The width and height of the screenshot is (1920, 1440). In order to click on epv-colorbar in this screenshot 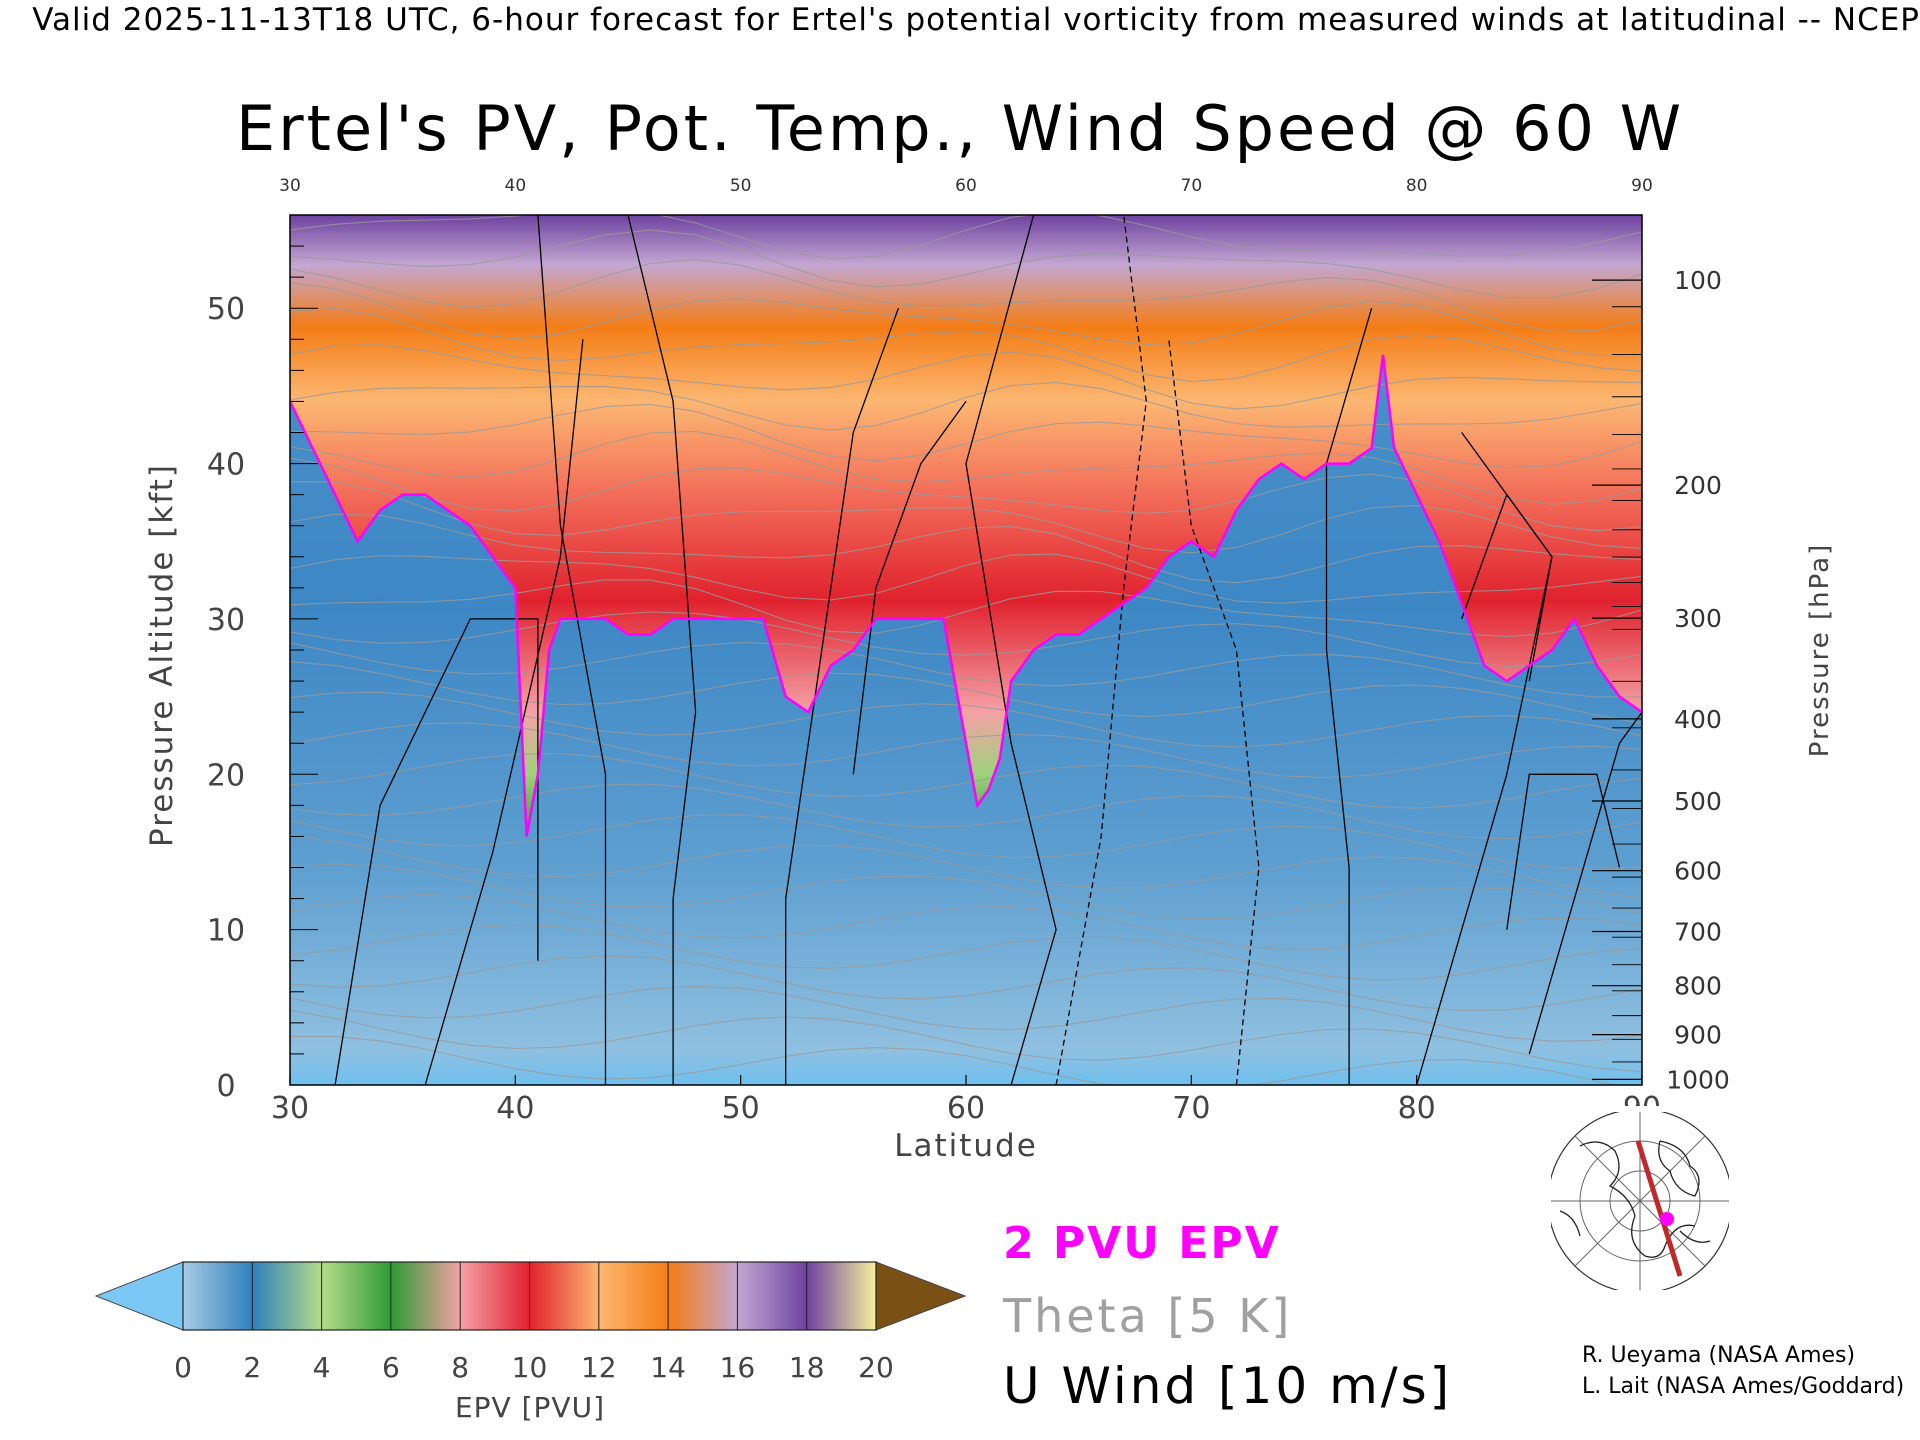, I will do `click(530, 1296)`.